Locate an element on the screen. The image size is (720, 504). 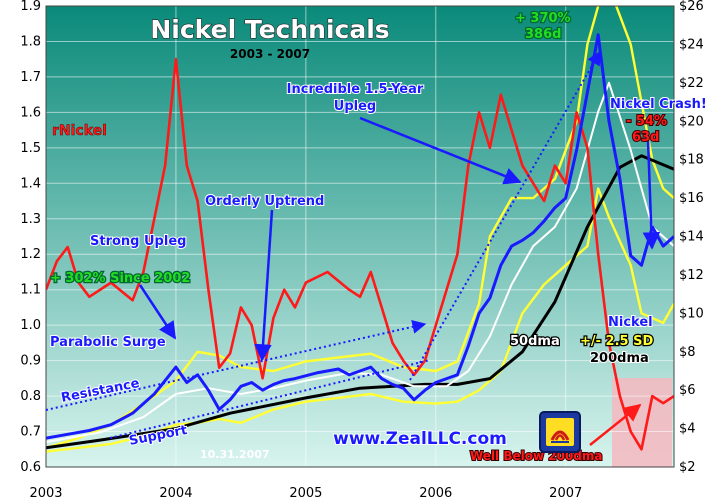
label-sd-bands: +/- 2.5 SD is located at coordinates (616, 341).